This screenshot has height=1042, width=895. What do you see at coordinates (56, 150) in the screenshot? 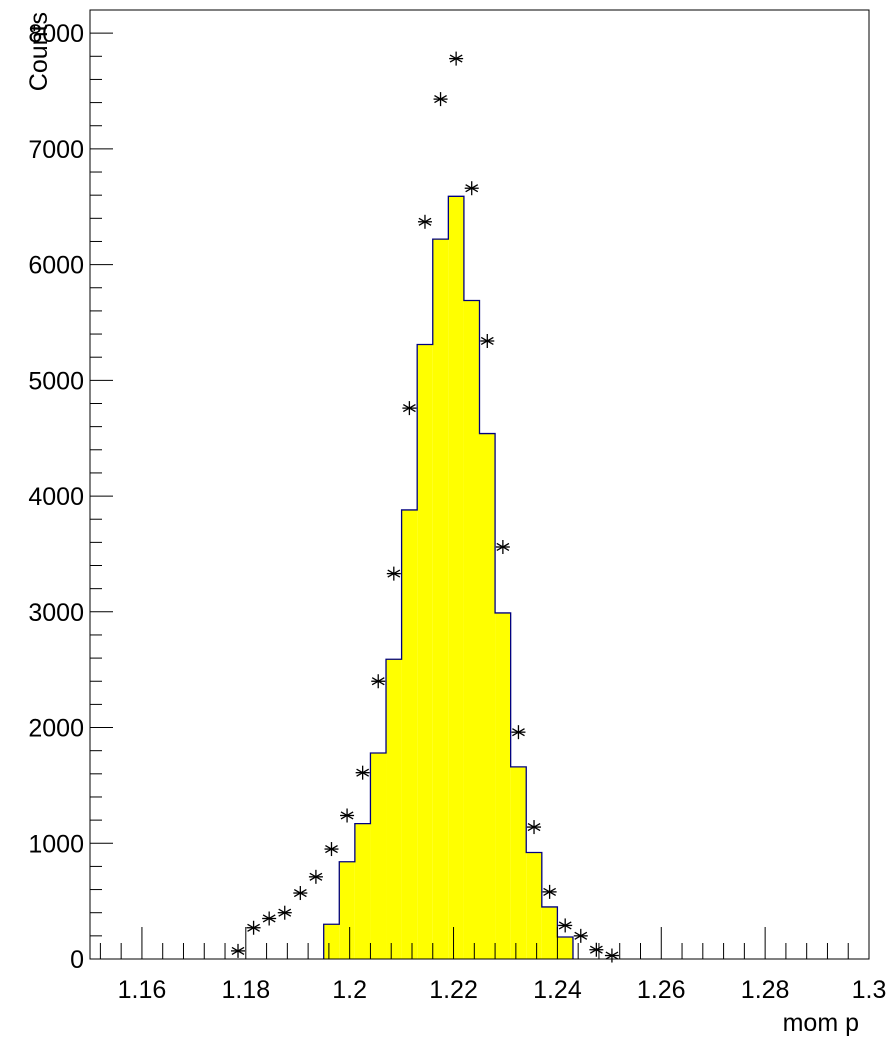
I see `y-tick-label: 7000` at bounding box center [56, 150].